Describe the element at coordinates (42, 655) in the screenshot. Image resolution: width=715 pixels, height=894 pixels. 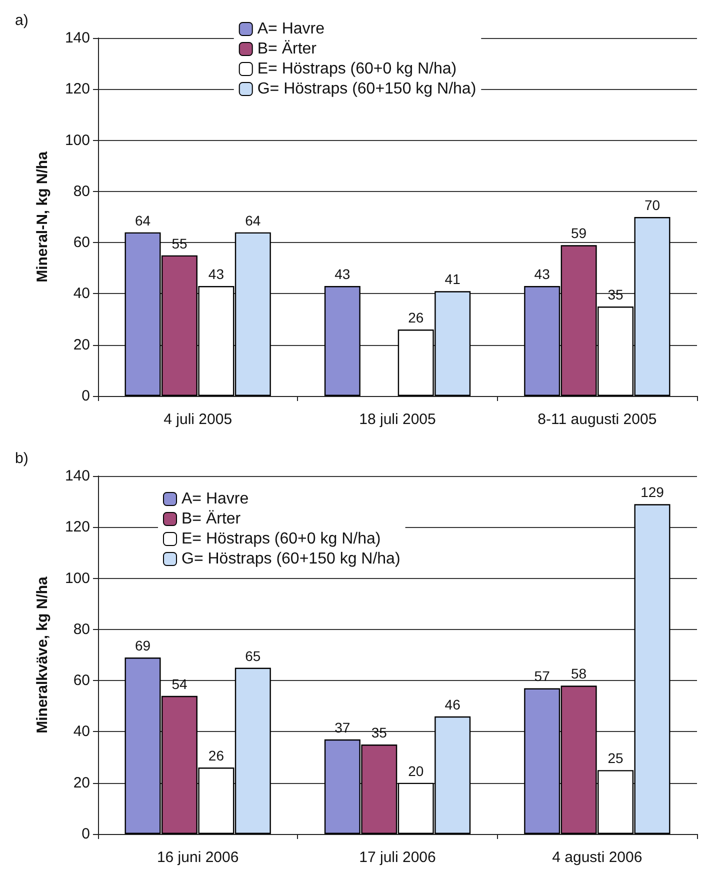
I see `y-axis-title: Mineralkväve, kg N/ha` at that location.